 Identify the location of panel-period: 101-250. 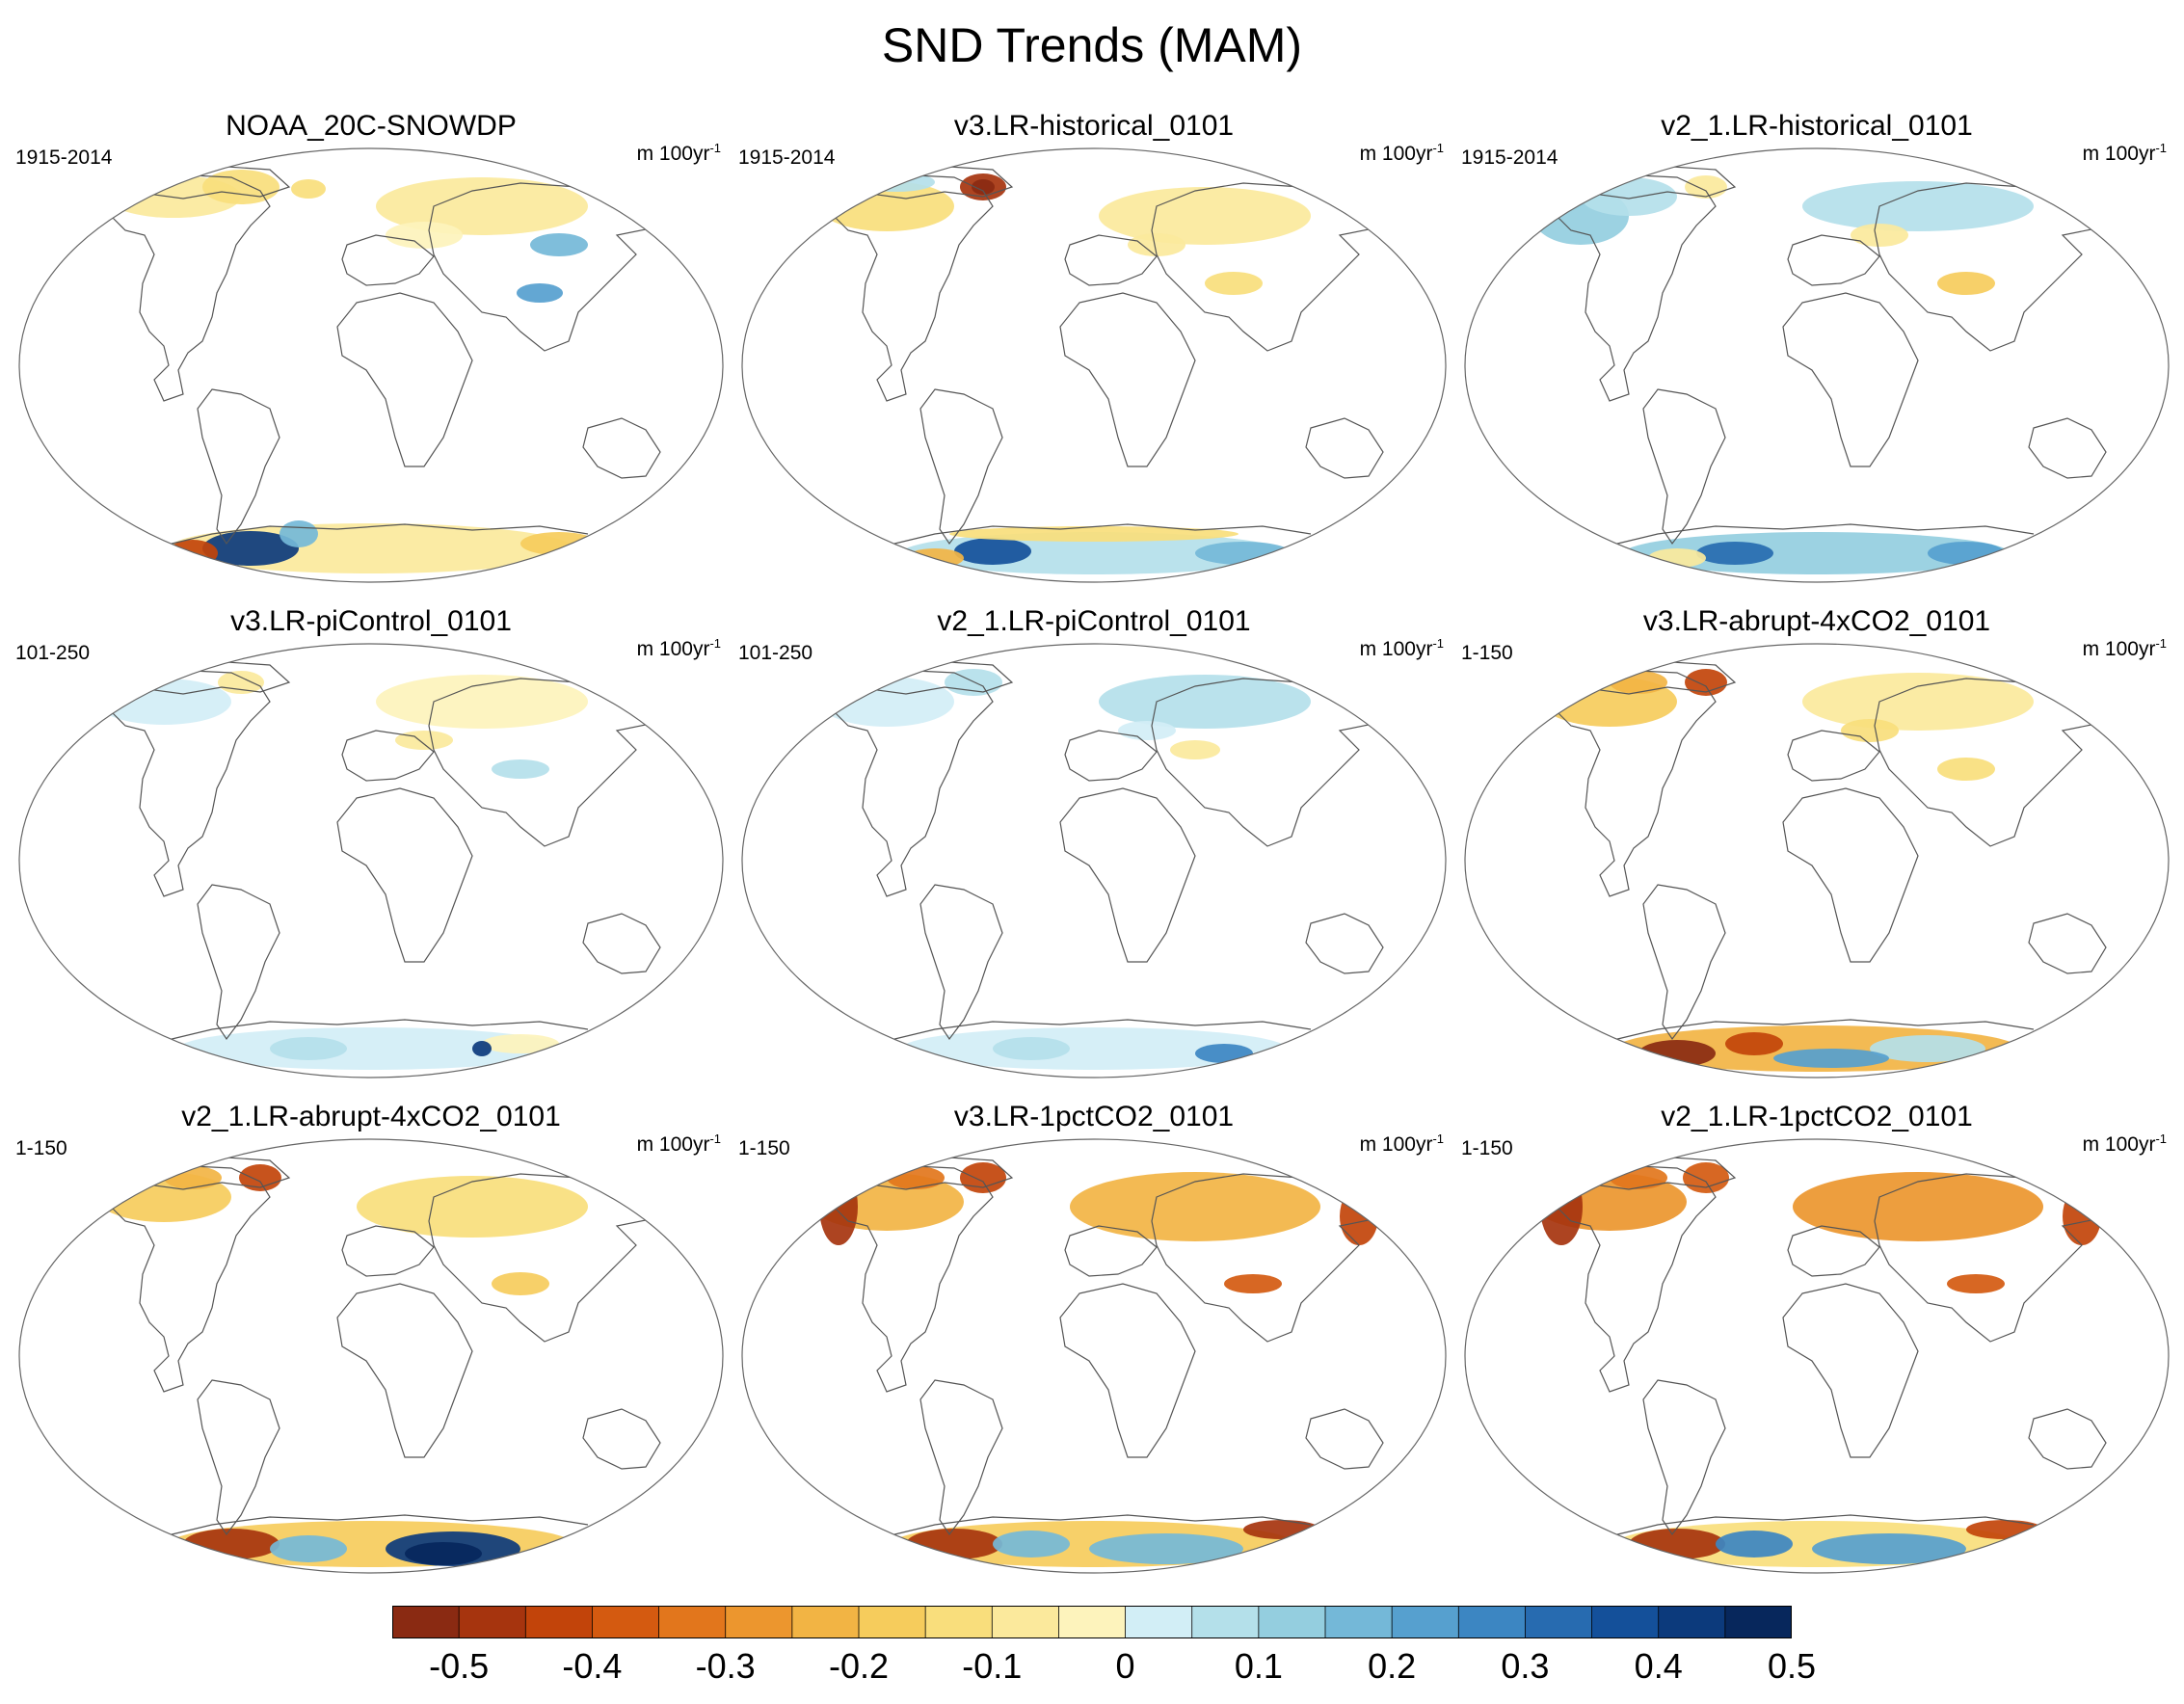
(53, 653).